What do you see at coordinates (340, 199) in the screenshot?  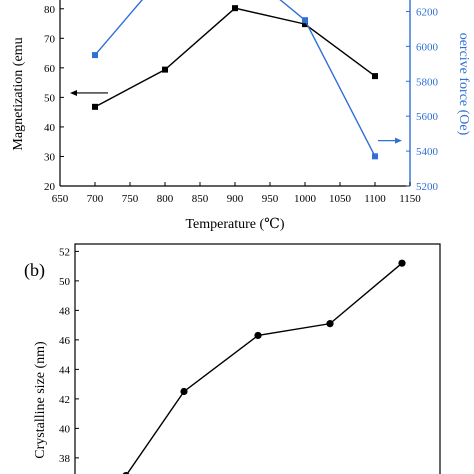 I see `x-tick-label-a: 1050` at bounding box center [340, 199].